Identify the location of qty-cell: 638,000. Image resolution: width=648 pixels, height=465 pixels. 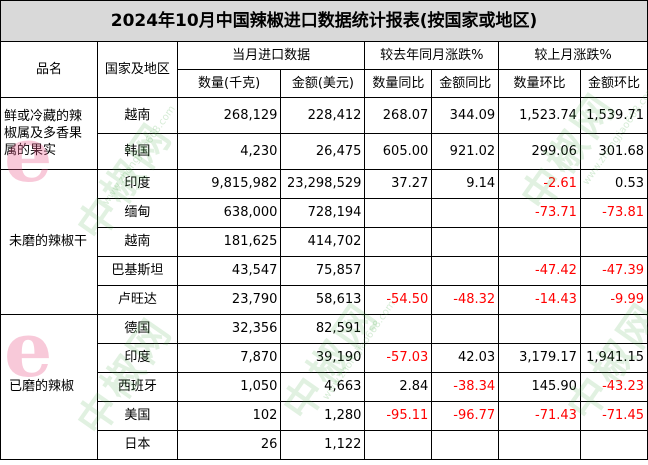
(229, 213).